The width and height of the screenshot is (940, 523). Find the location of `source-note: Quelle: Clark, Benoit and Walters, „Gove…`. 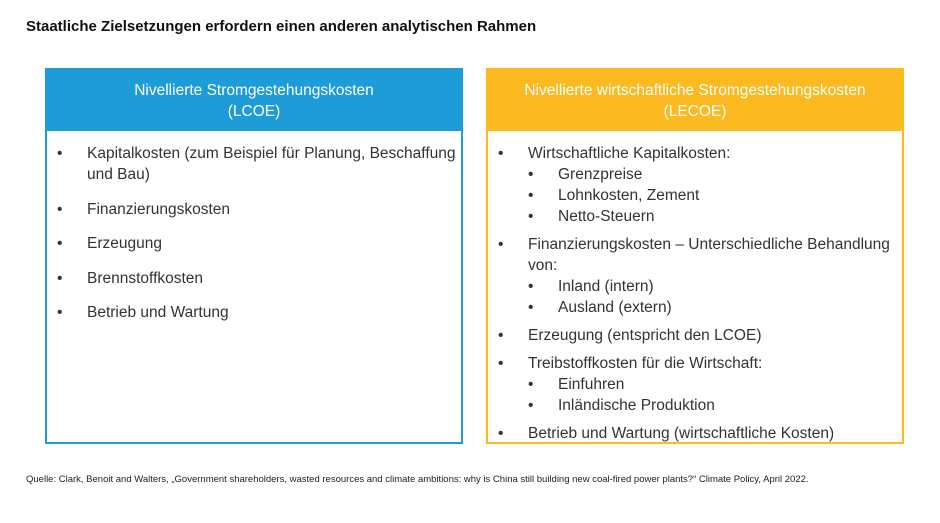

source-note: Quelle: Clark, Benoit and Walters, „Gove… is located at coordinates (417, 479).